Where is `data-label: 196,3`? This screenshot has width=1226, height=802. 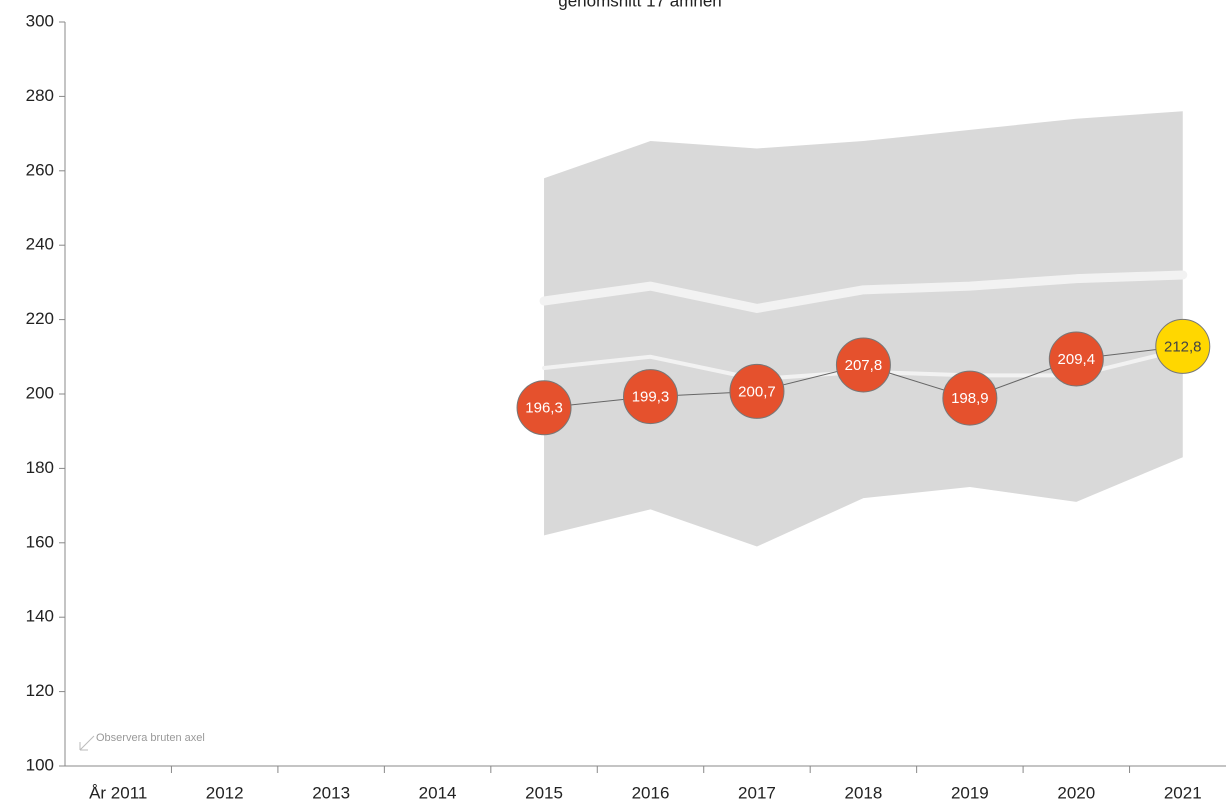
data-label: 196,3 is located at coordinates (544, 408).